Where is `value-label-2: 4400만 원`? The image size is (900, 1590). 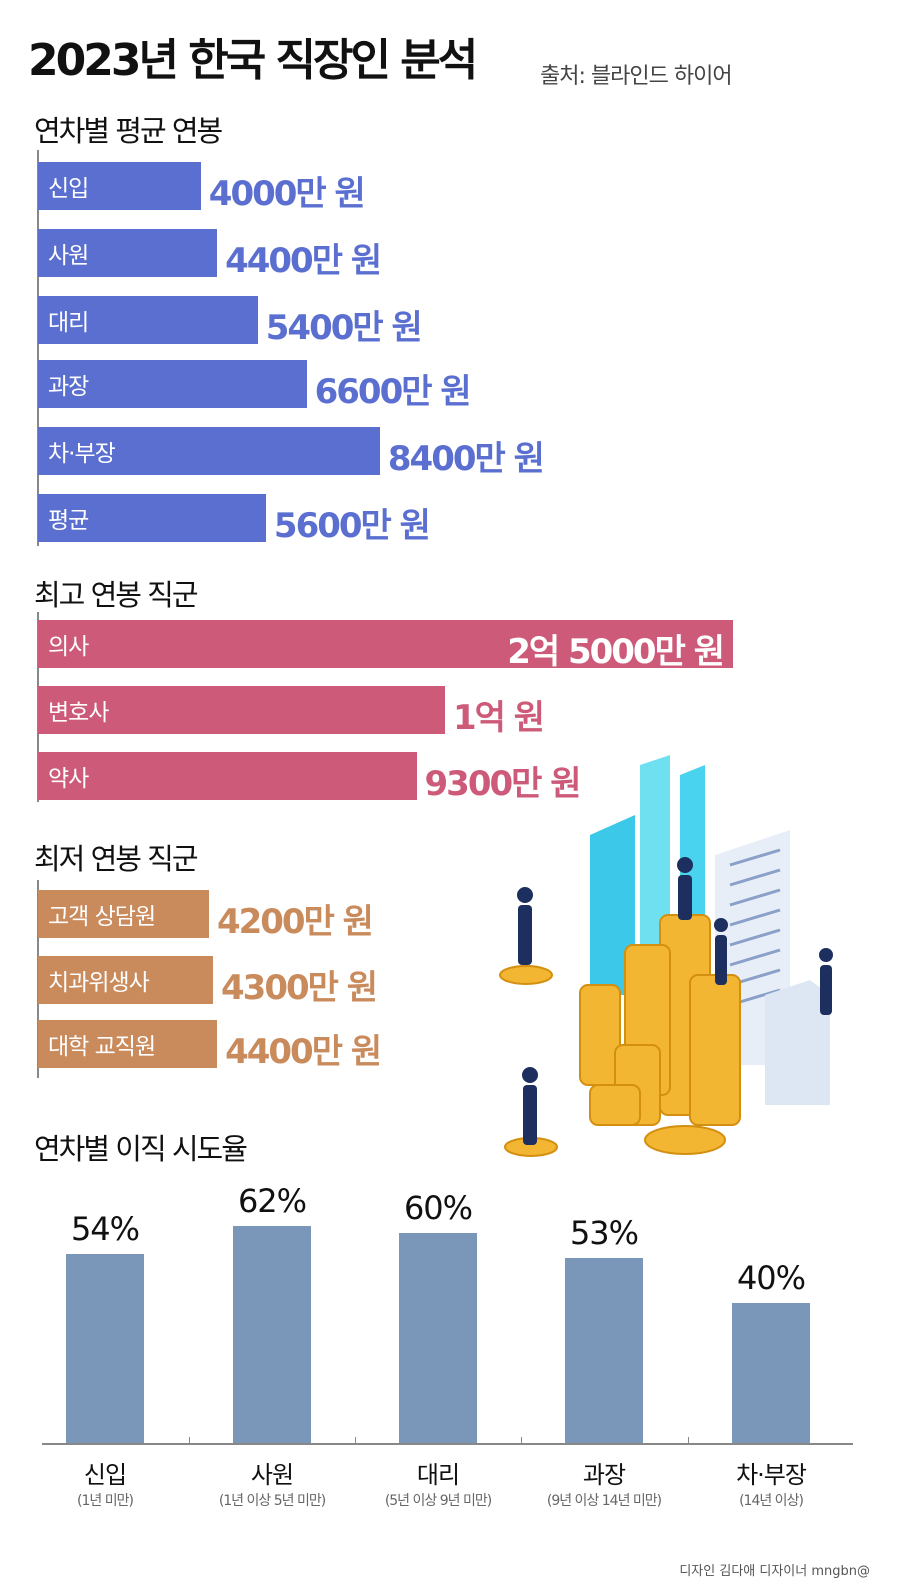
value-label-2: 4400만 원 is located at coordinates (303, 1052).